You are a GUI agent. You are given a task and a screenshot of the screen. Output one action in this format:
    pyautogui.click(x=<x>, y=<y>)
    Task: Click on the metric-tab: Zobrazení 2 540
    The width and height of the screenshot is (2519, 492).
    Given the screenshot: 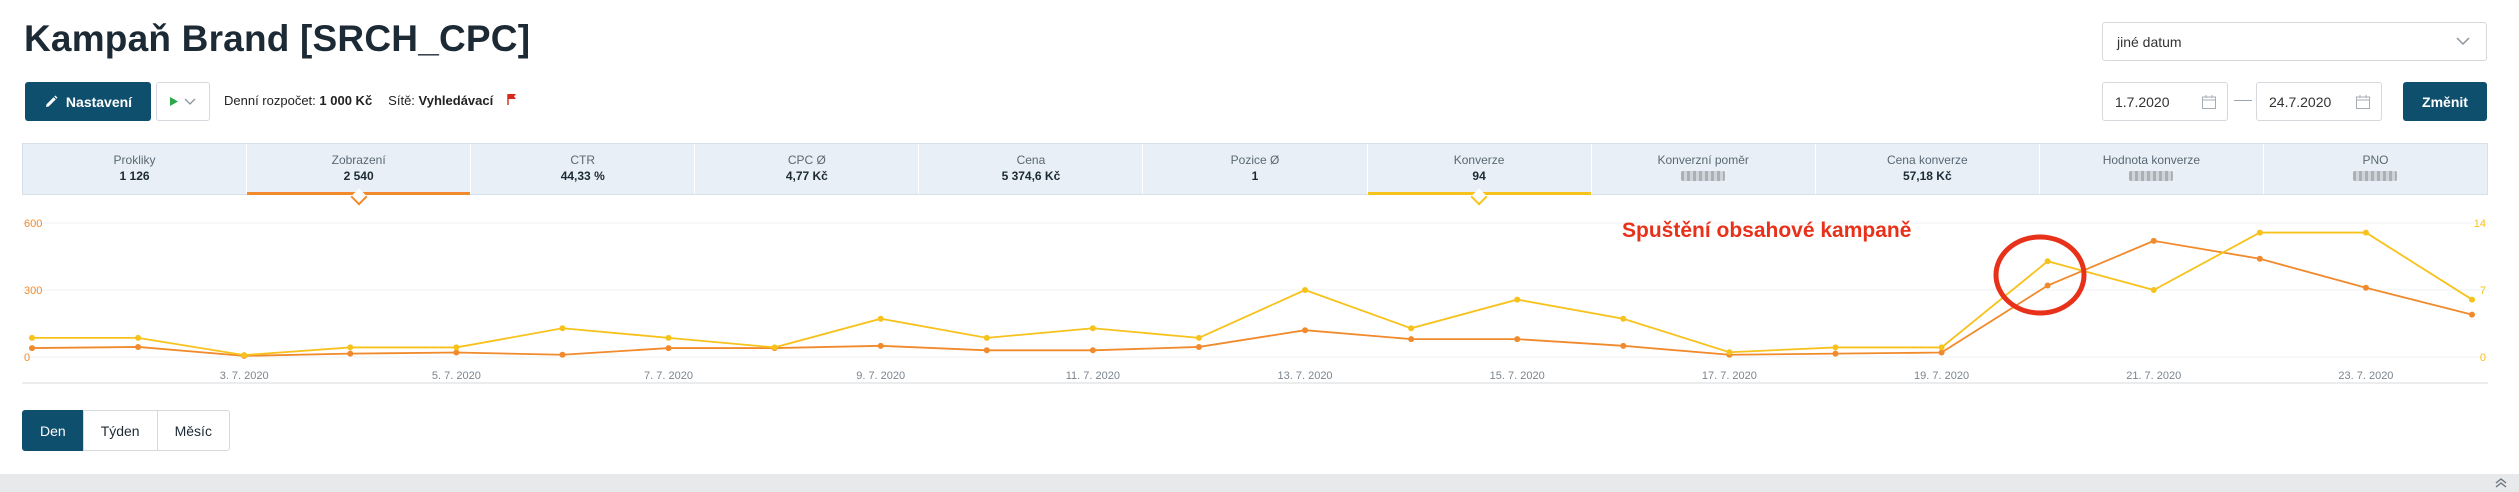 What is the action you would take?
    pyautogui.click(x=359, y=175)
    